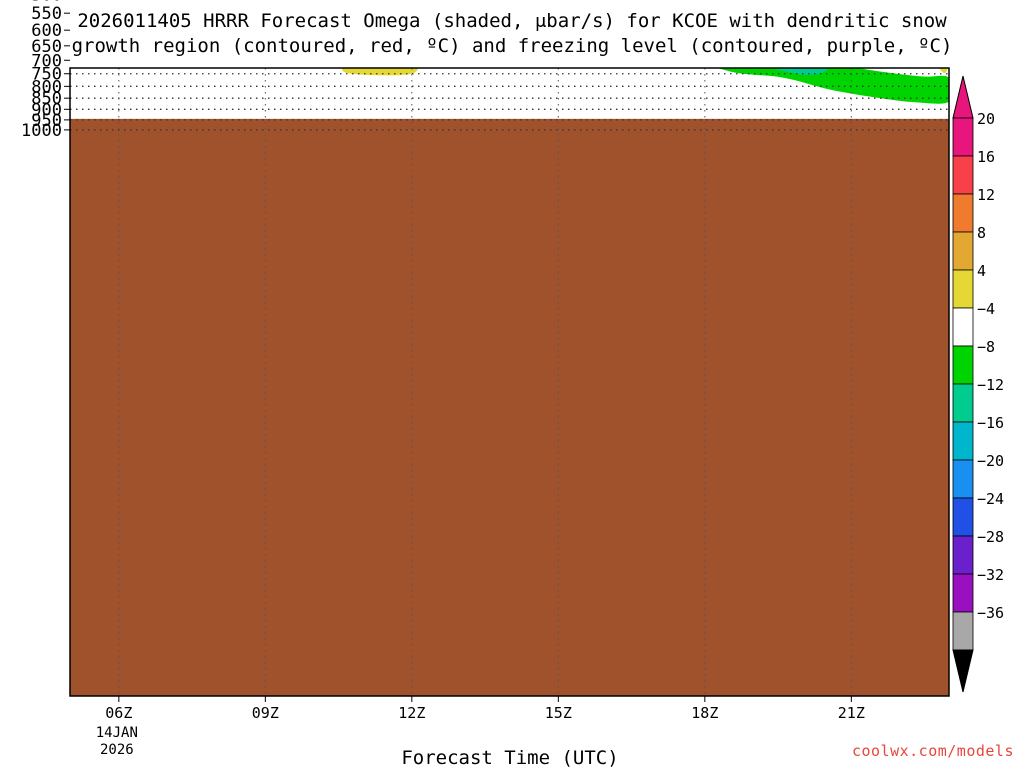 The height and width of the screenshot is (768, 1024). I want to click on x-tick-label-12Z: 12Z, so click(411, 713).